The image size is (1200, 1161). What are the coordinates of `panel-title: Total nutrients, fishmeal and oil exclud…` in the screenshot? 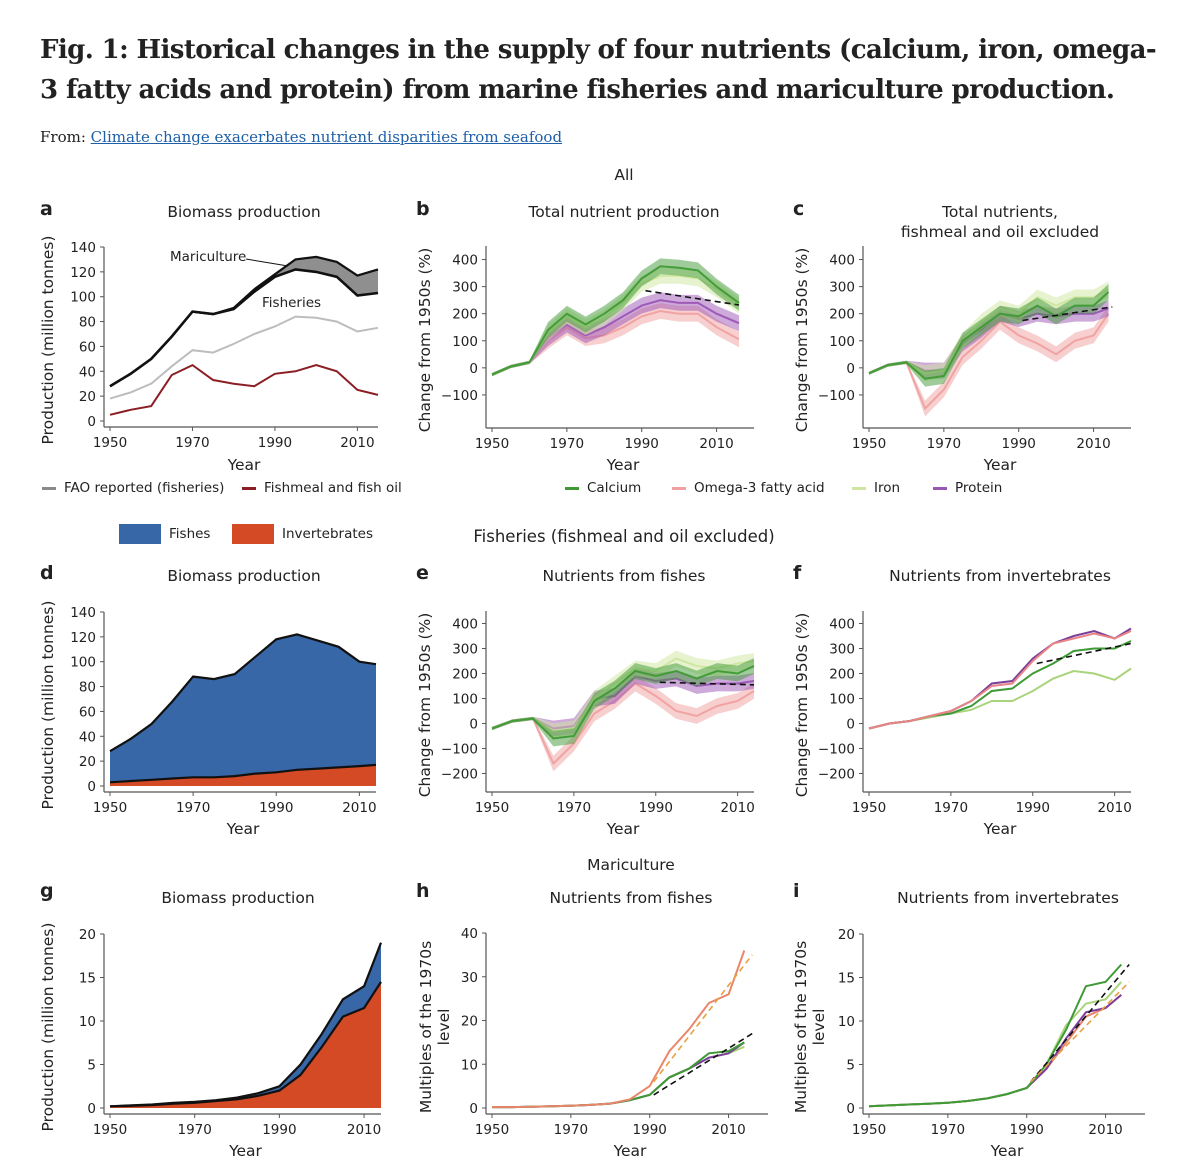 It's located at (1000, 222).